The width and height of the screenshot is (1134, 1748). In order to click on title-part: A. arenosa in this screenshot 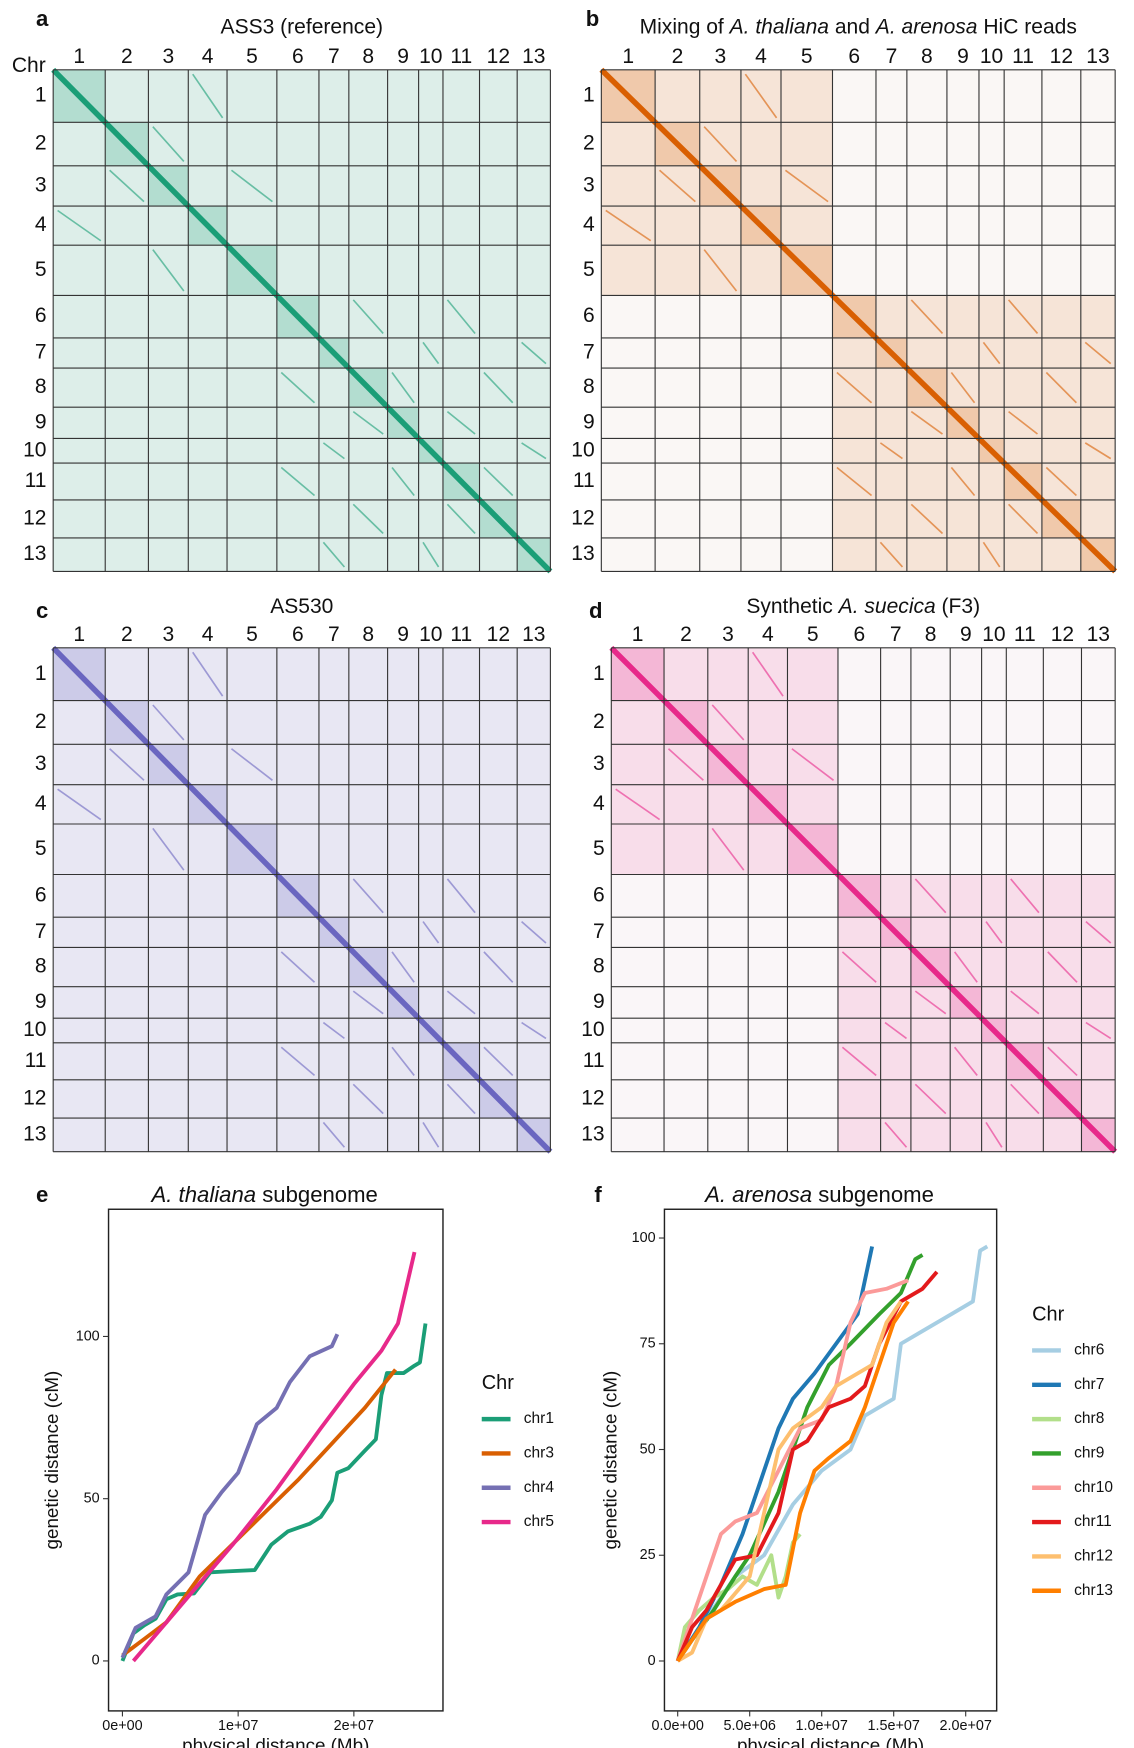, I will do `click(757, 1194)`.